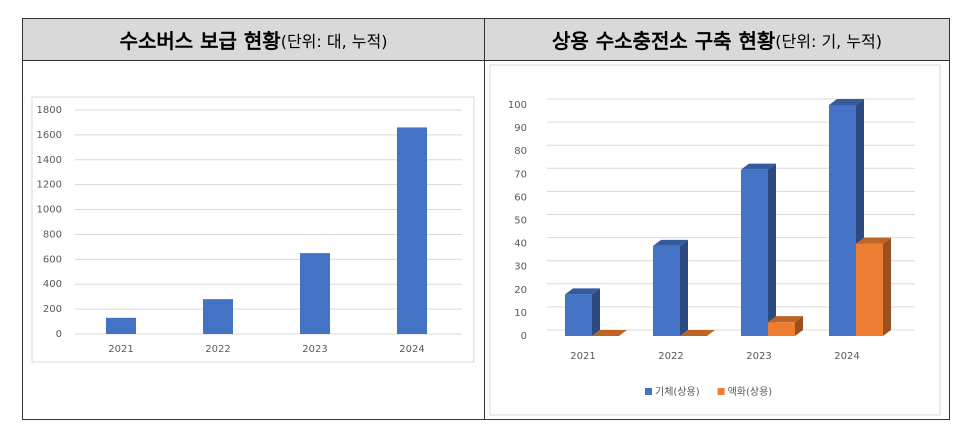  Describe the element at coordinates (52, 309) in the screenshot. I see `y-tick-label: 200` at that location.